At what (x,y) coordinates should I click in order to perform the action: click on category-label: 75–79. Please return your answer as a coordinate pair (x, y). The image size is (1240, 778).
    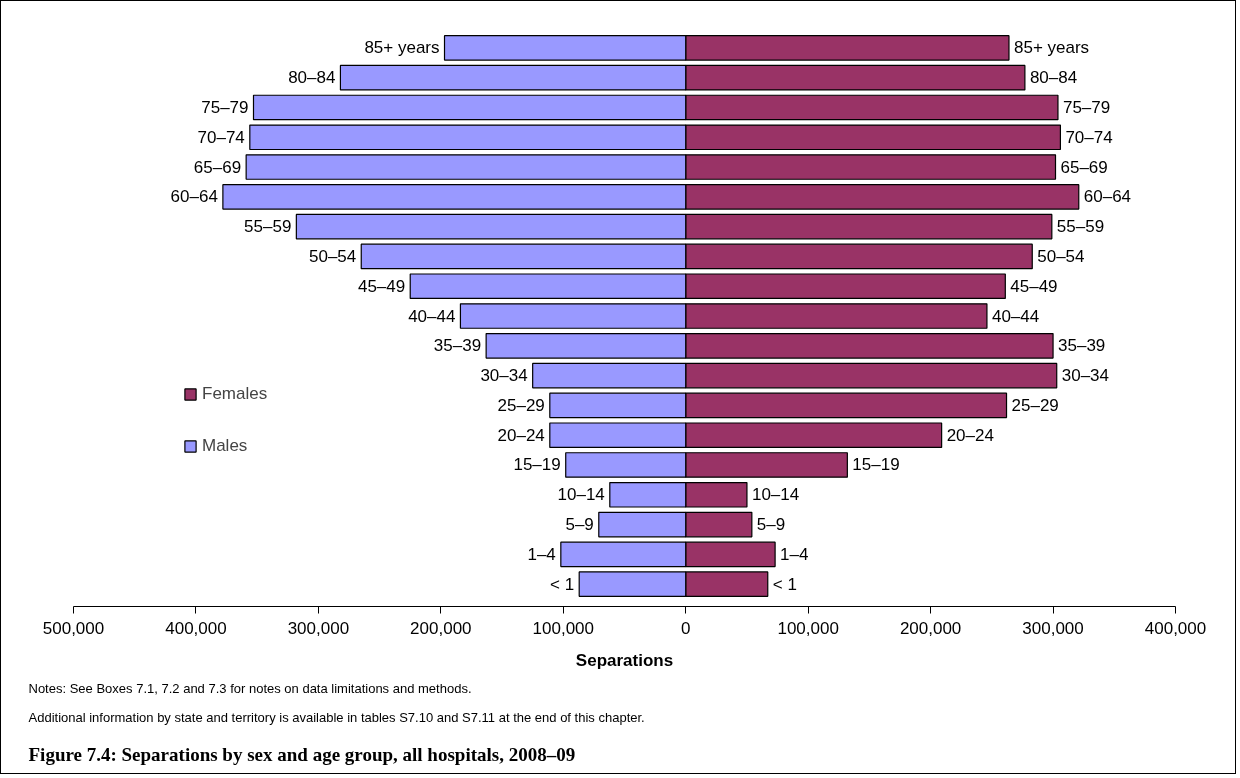
    Looking at the image, I should click on (225, 107).